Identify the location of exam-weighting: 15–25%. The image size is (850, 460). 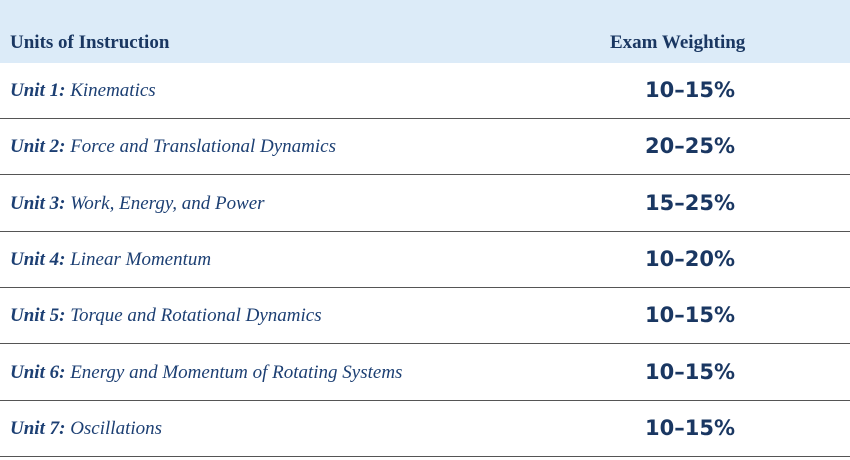
(690, 202).